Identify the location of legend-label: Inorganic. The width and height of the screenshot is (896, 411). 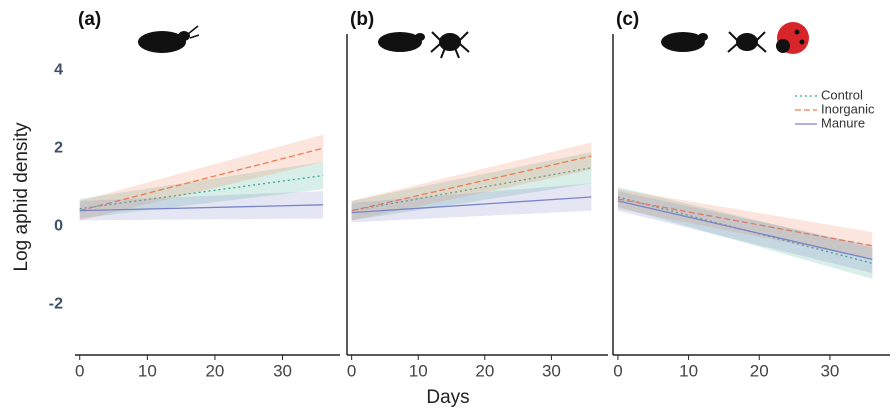
(848, 108).